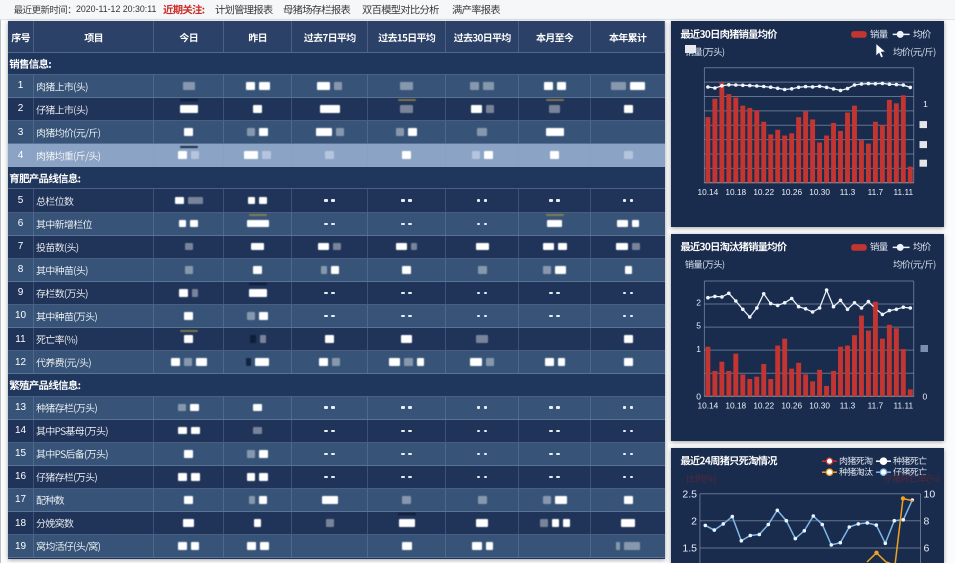 The image size is (955, 563). Describe the element at coordinates (927, 548) in the screenshot. I see `svg-text: 6` at that location.